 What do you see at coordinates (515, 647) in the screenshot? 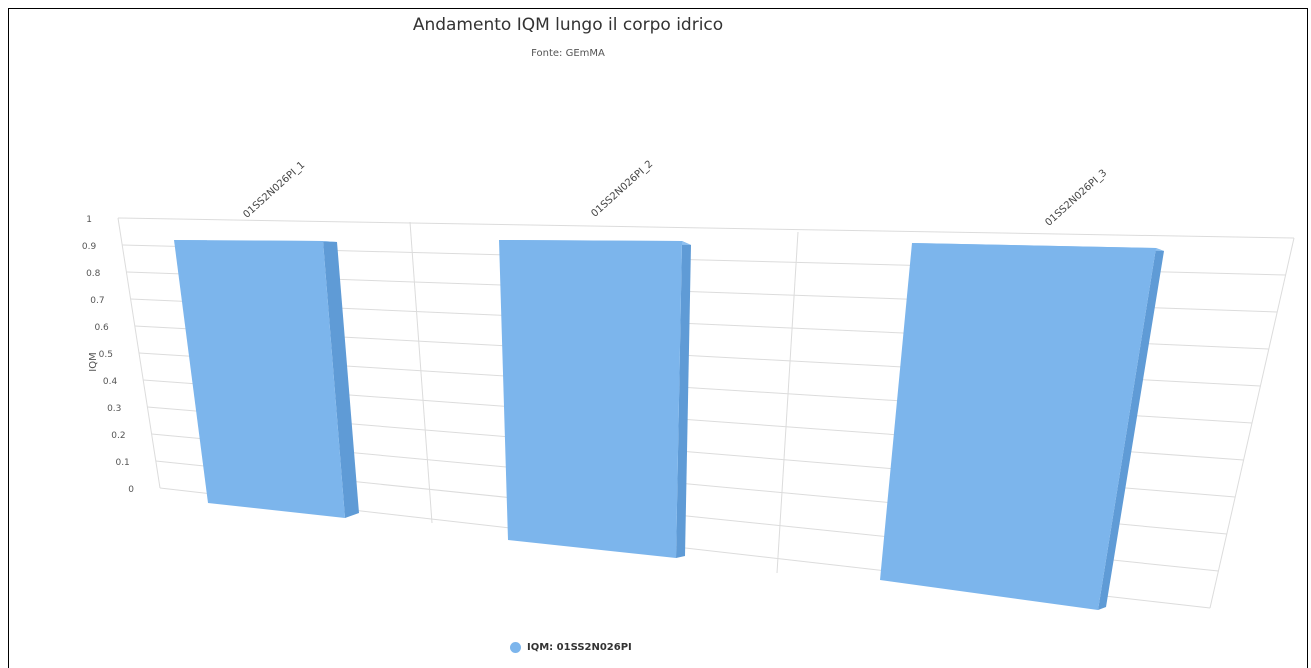
I see `legend-marker` at bounding box center [515, 647].